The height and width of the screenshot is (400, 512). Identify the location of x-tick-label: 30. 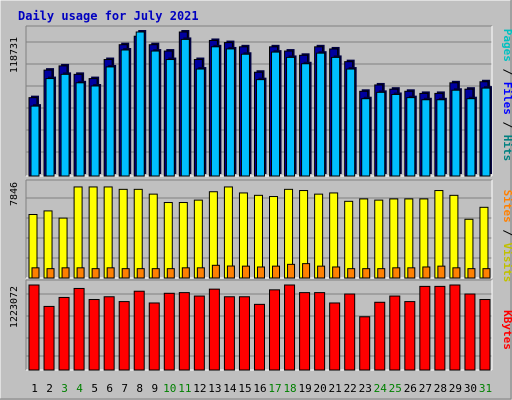
(470, 388).